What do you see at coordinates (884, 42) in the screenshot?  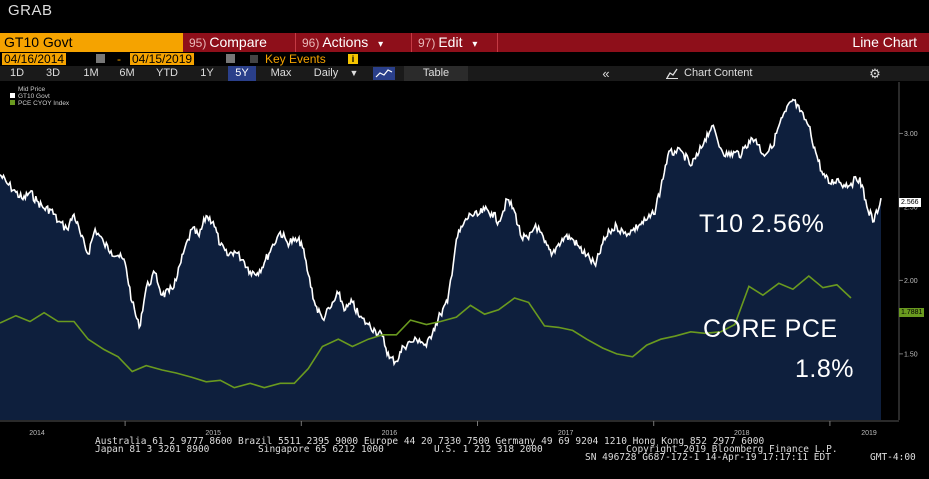 I see `chart-type-label: Line Chart` at bounding box center [884, 42].